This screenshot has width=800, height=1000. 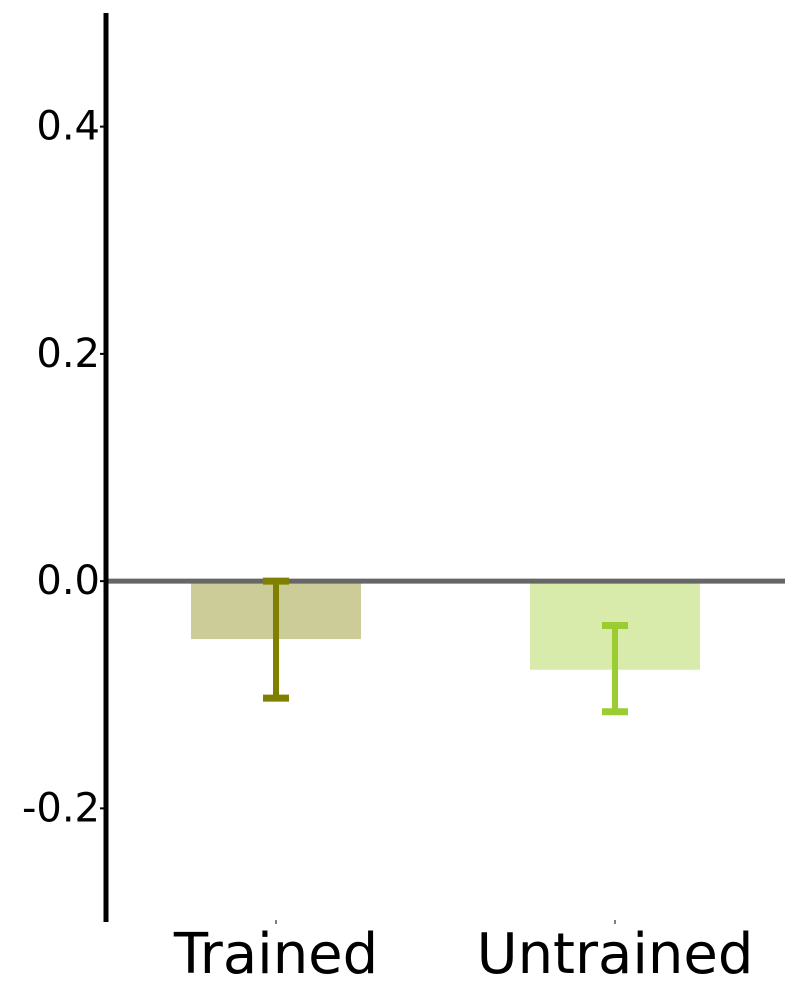 I want to click on x-tick-label-trained: Trained, so click(x=275, y=954).